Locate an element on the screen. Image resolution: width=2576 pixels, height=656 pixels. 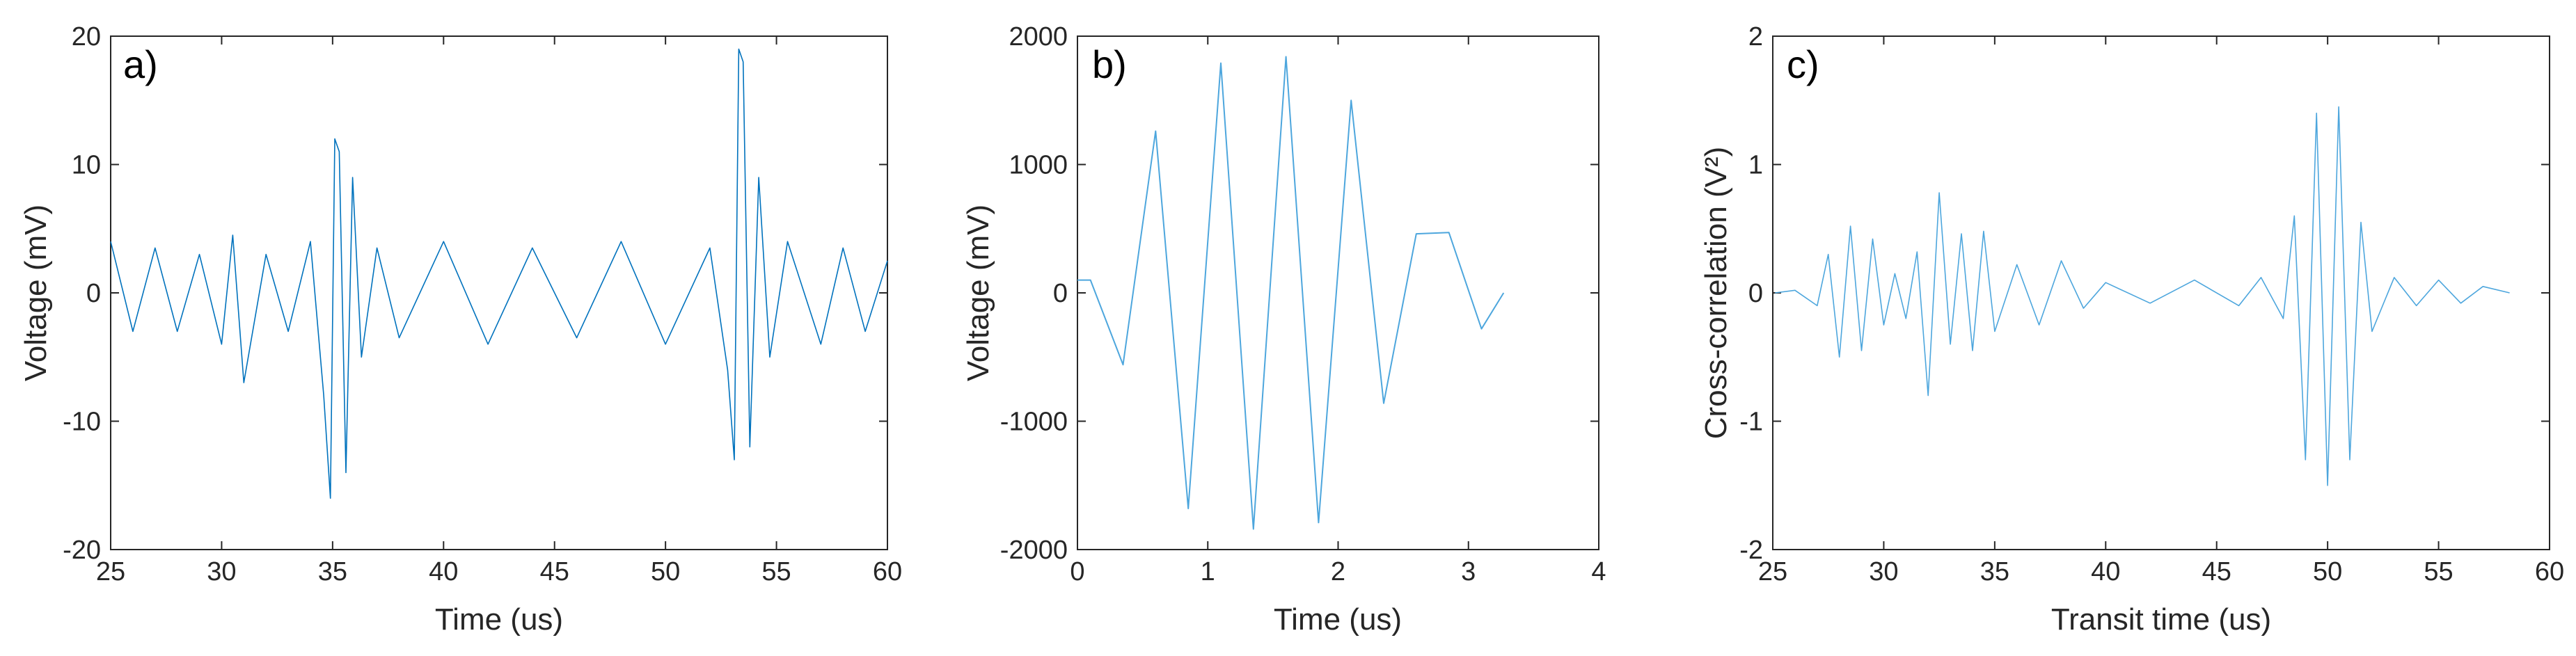
y-tick-label: -2000 is located at coordinates (1034, 550).